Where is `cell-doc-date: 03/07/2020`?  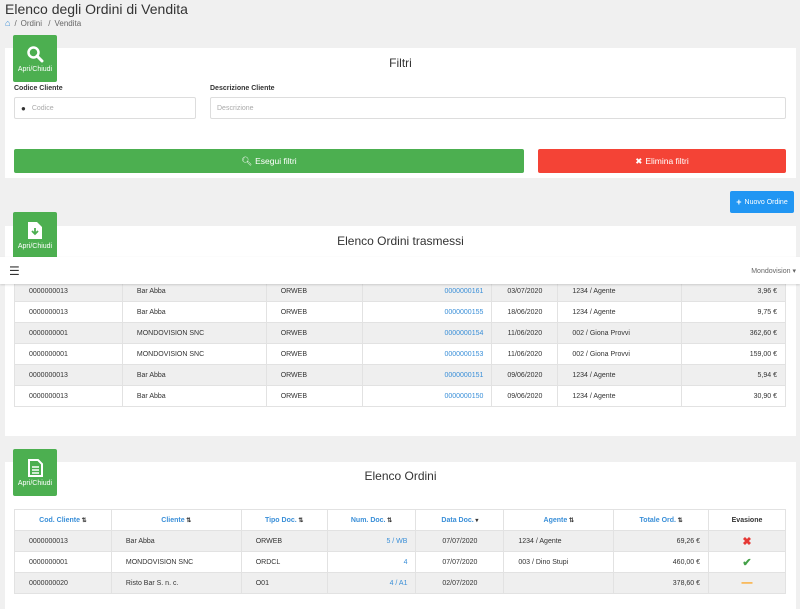
cell-doc-date: 03/07/2020 is located at coordinates (525, 291).